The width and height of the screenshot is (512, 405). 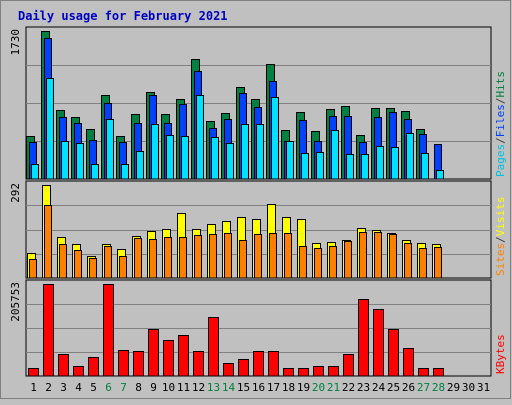 I want to click on x-tick-label-day-11: 11, so click(x=183, y=387).